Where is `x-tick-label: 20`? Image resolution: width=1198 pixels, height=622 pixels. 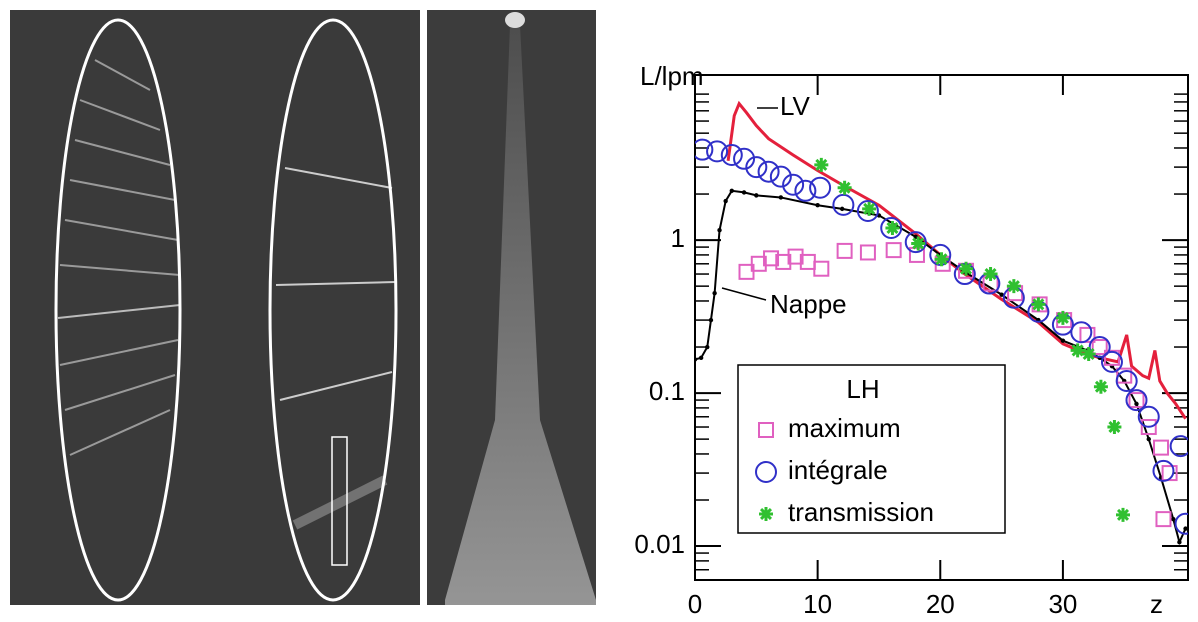
x-tick-label: 20 is located at coordinates (940, 603).